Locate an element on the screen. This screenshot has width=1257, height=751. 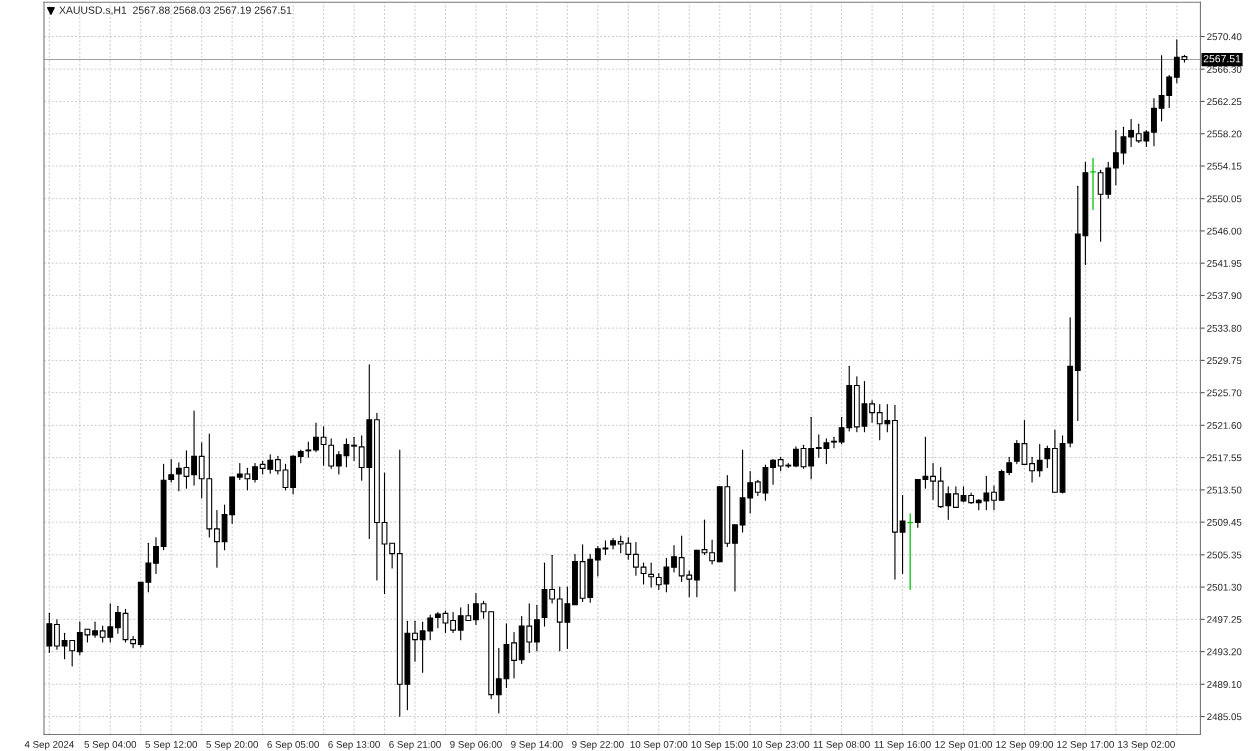
x-tick-label: 9 Sep 06:00 is located at coordinates (476, 745).